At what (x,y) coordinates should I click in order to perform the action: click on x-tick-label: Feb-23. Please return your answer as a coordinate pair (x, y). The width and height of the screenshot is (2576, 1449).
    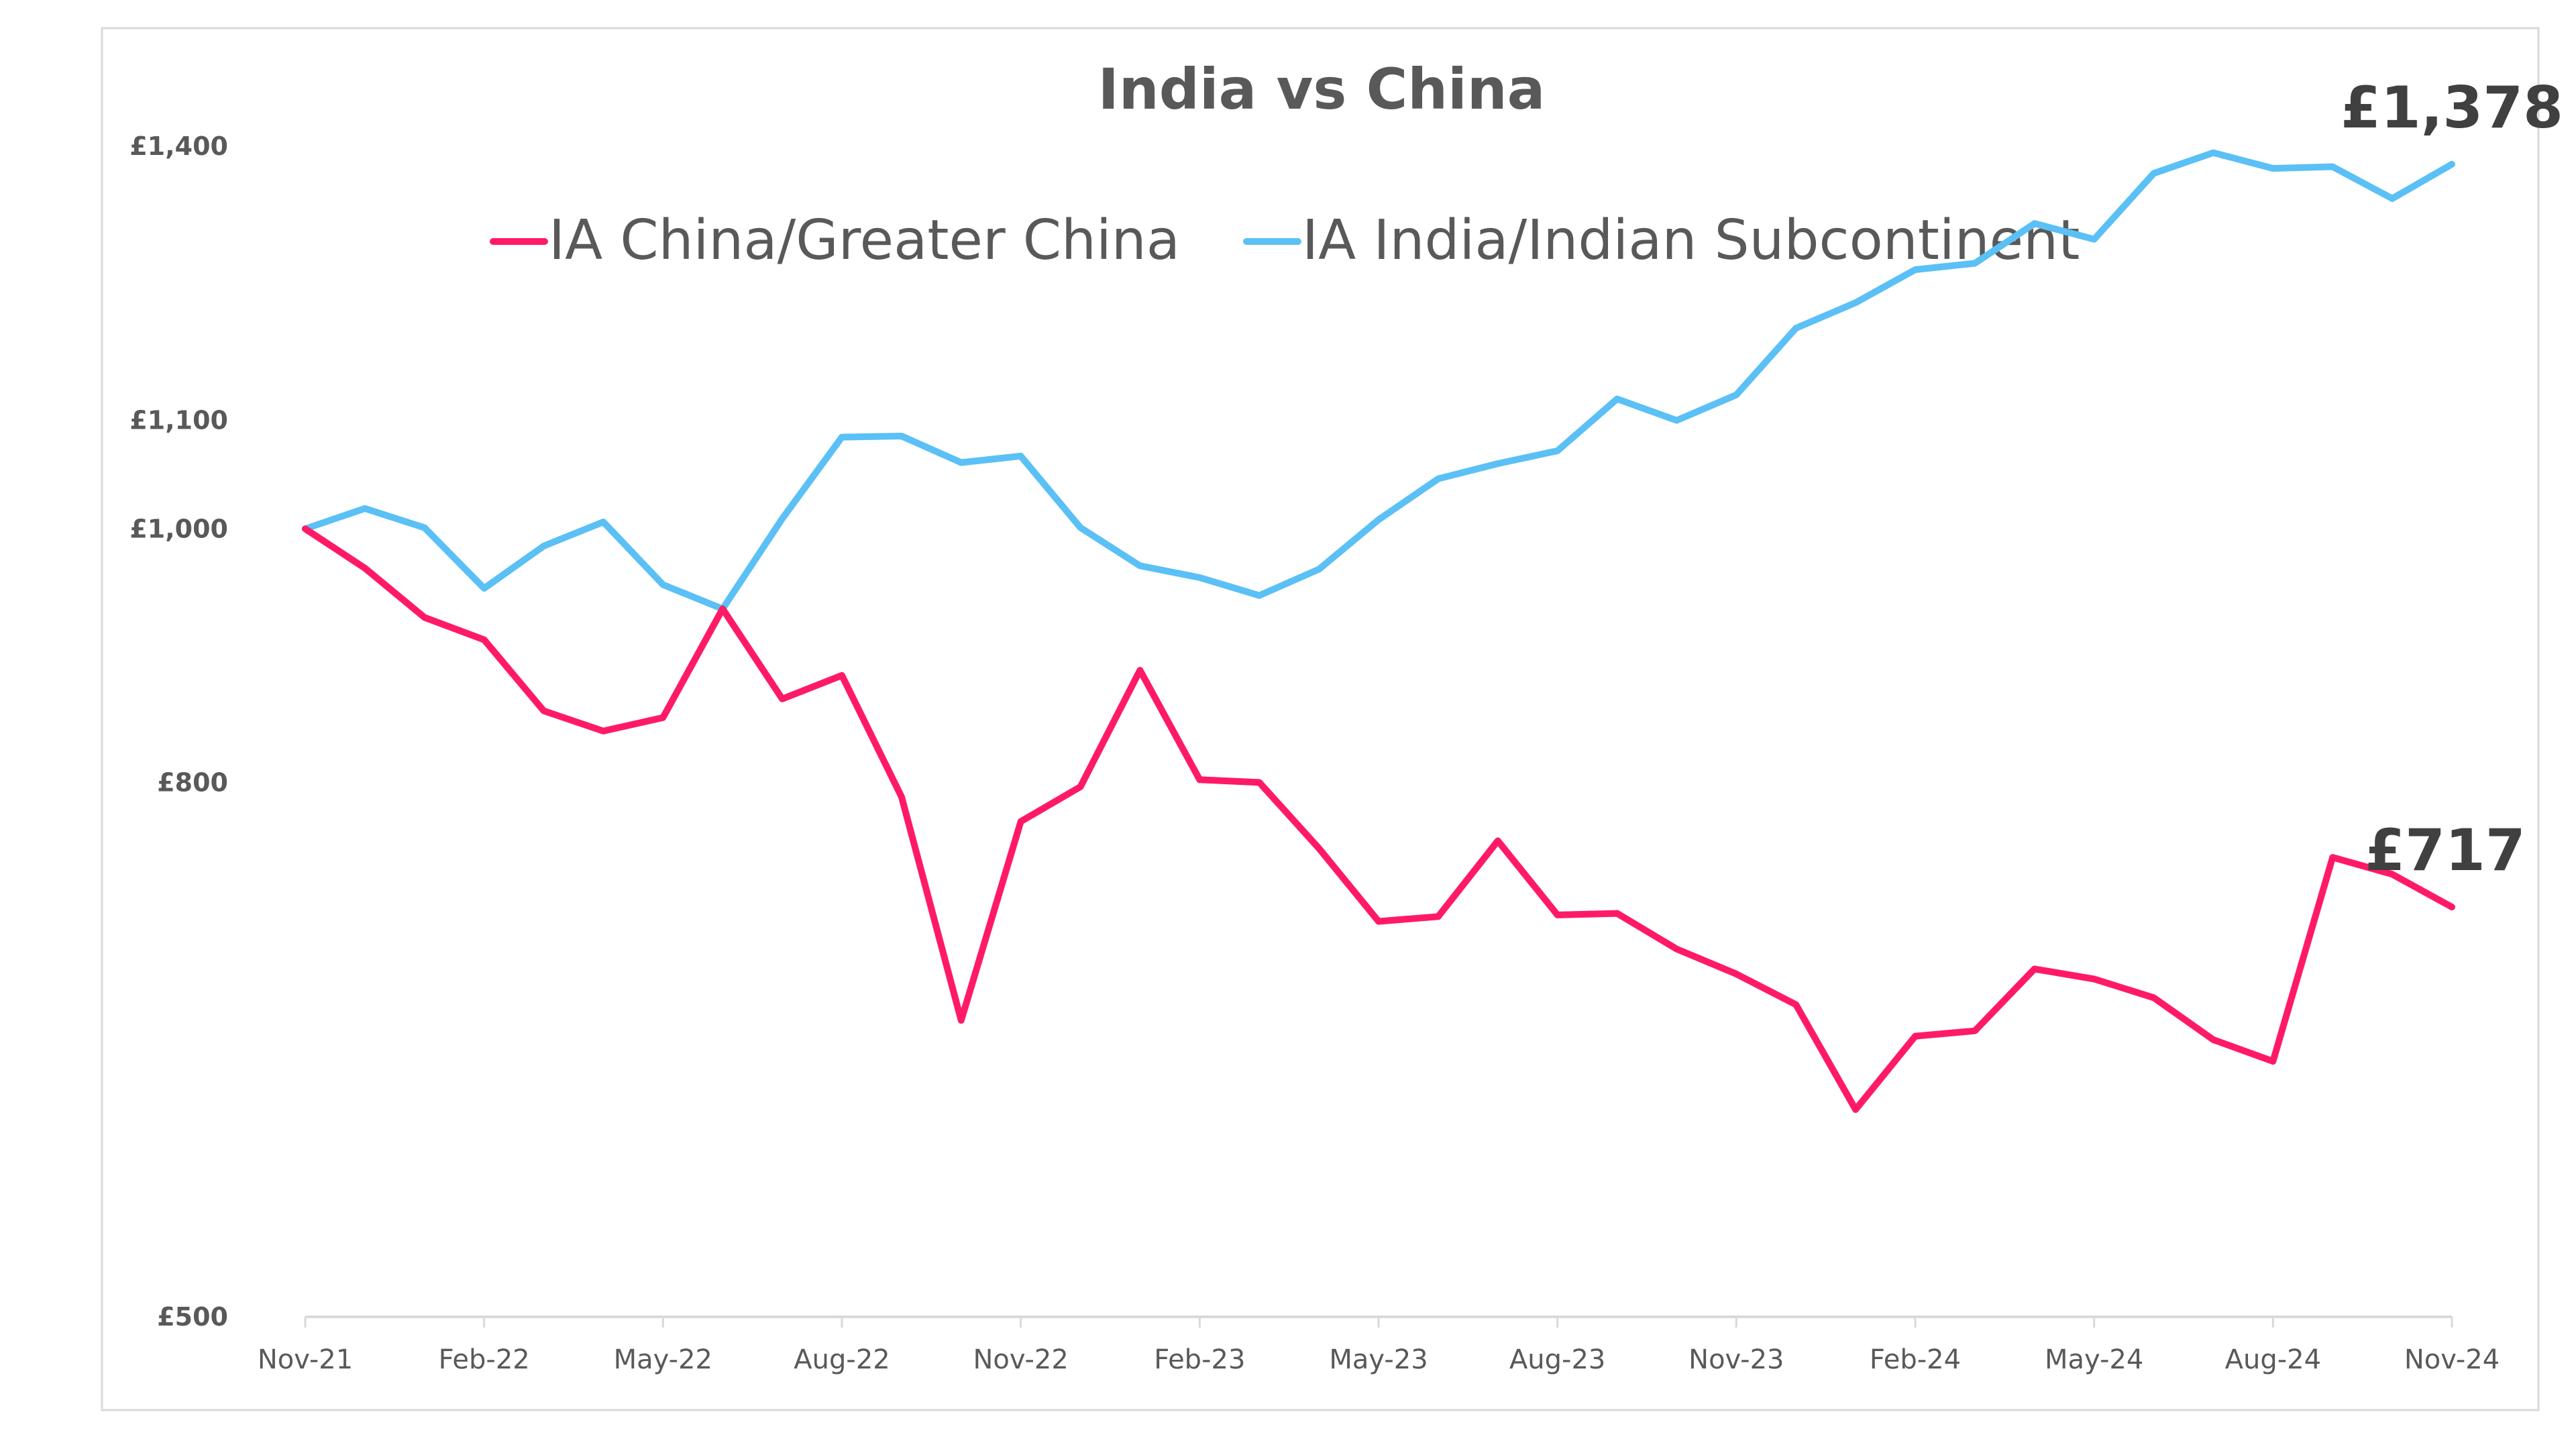
    Looking at the image, I should click on (1199, 1359).